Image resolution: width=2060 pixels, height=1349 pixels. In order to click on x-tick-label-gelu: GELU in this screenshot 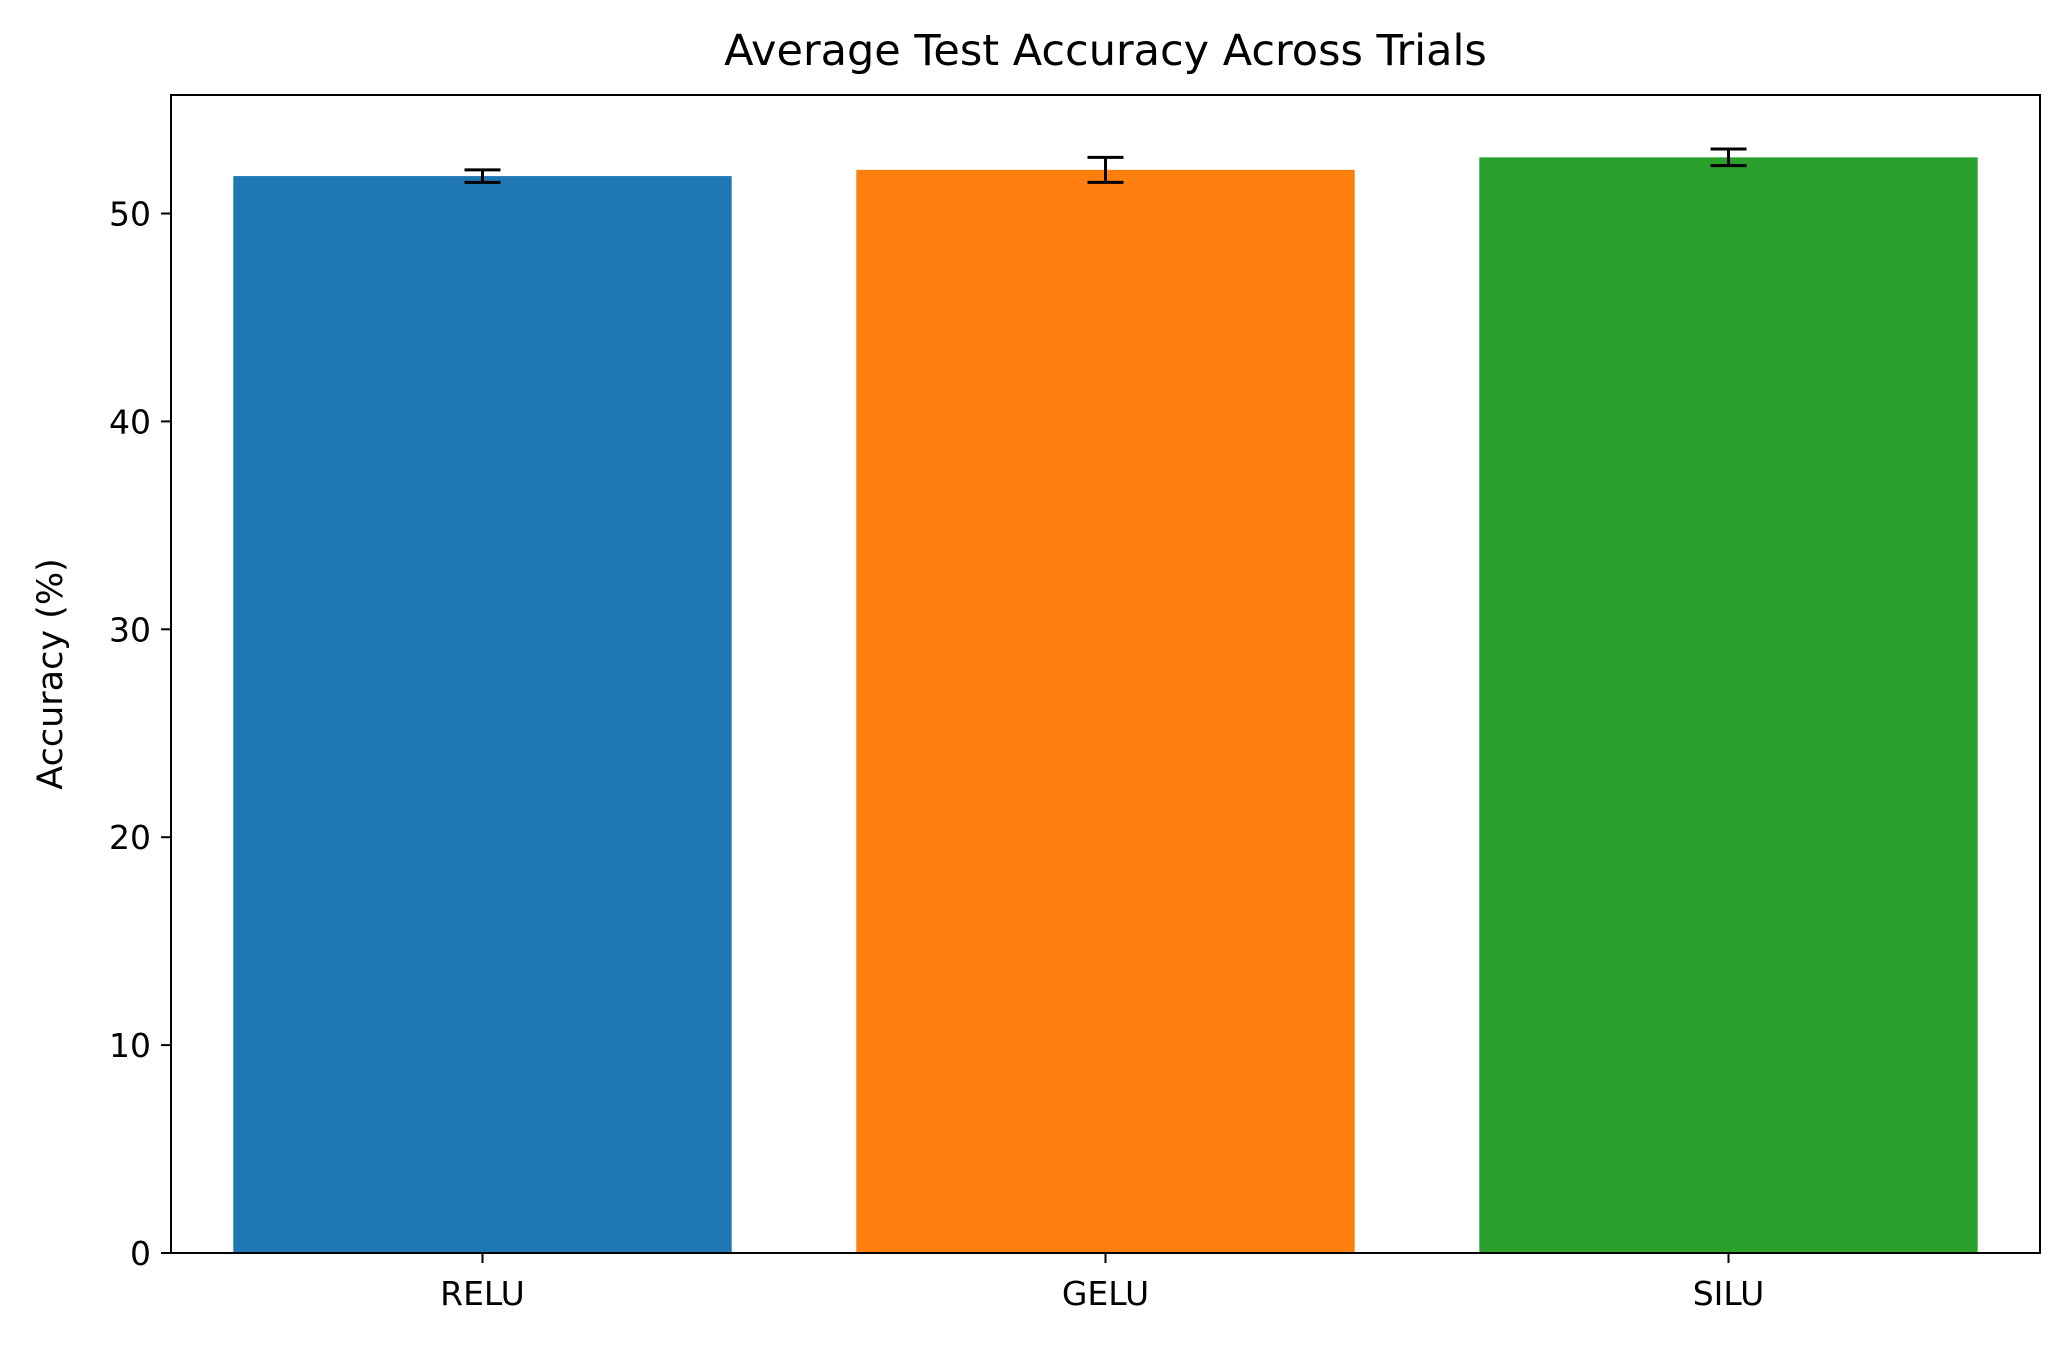, I will do `click(1105, 1293)`.